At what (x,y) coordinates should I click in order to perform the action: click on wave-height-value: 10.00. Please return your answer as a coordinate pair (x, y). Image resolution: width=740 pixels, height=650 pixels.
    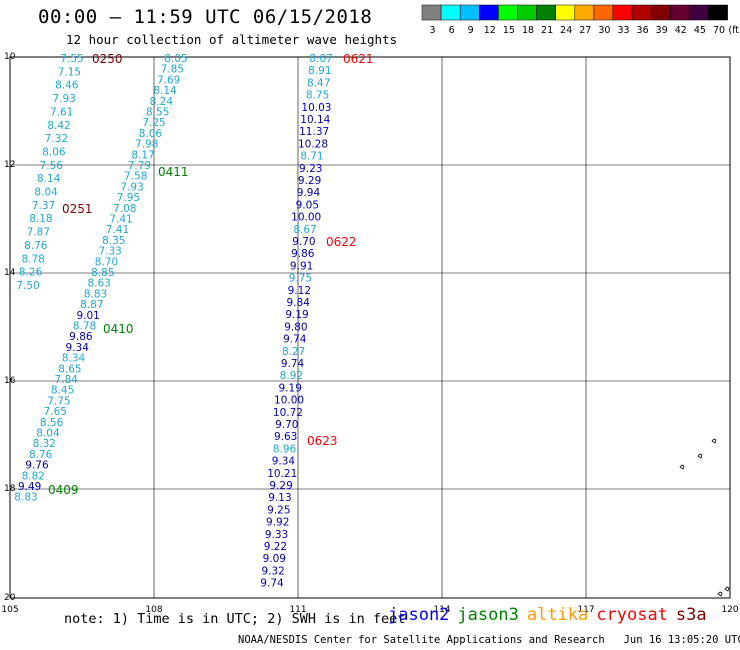
    Looking at the image, I should click on (306, 218).